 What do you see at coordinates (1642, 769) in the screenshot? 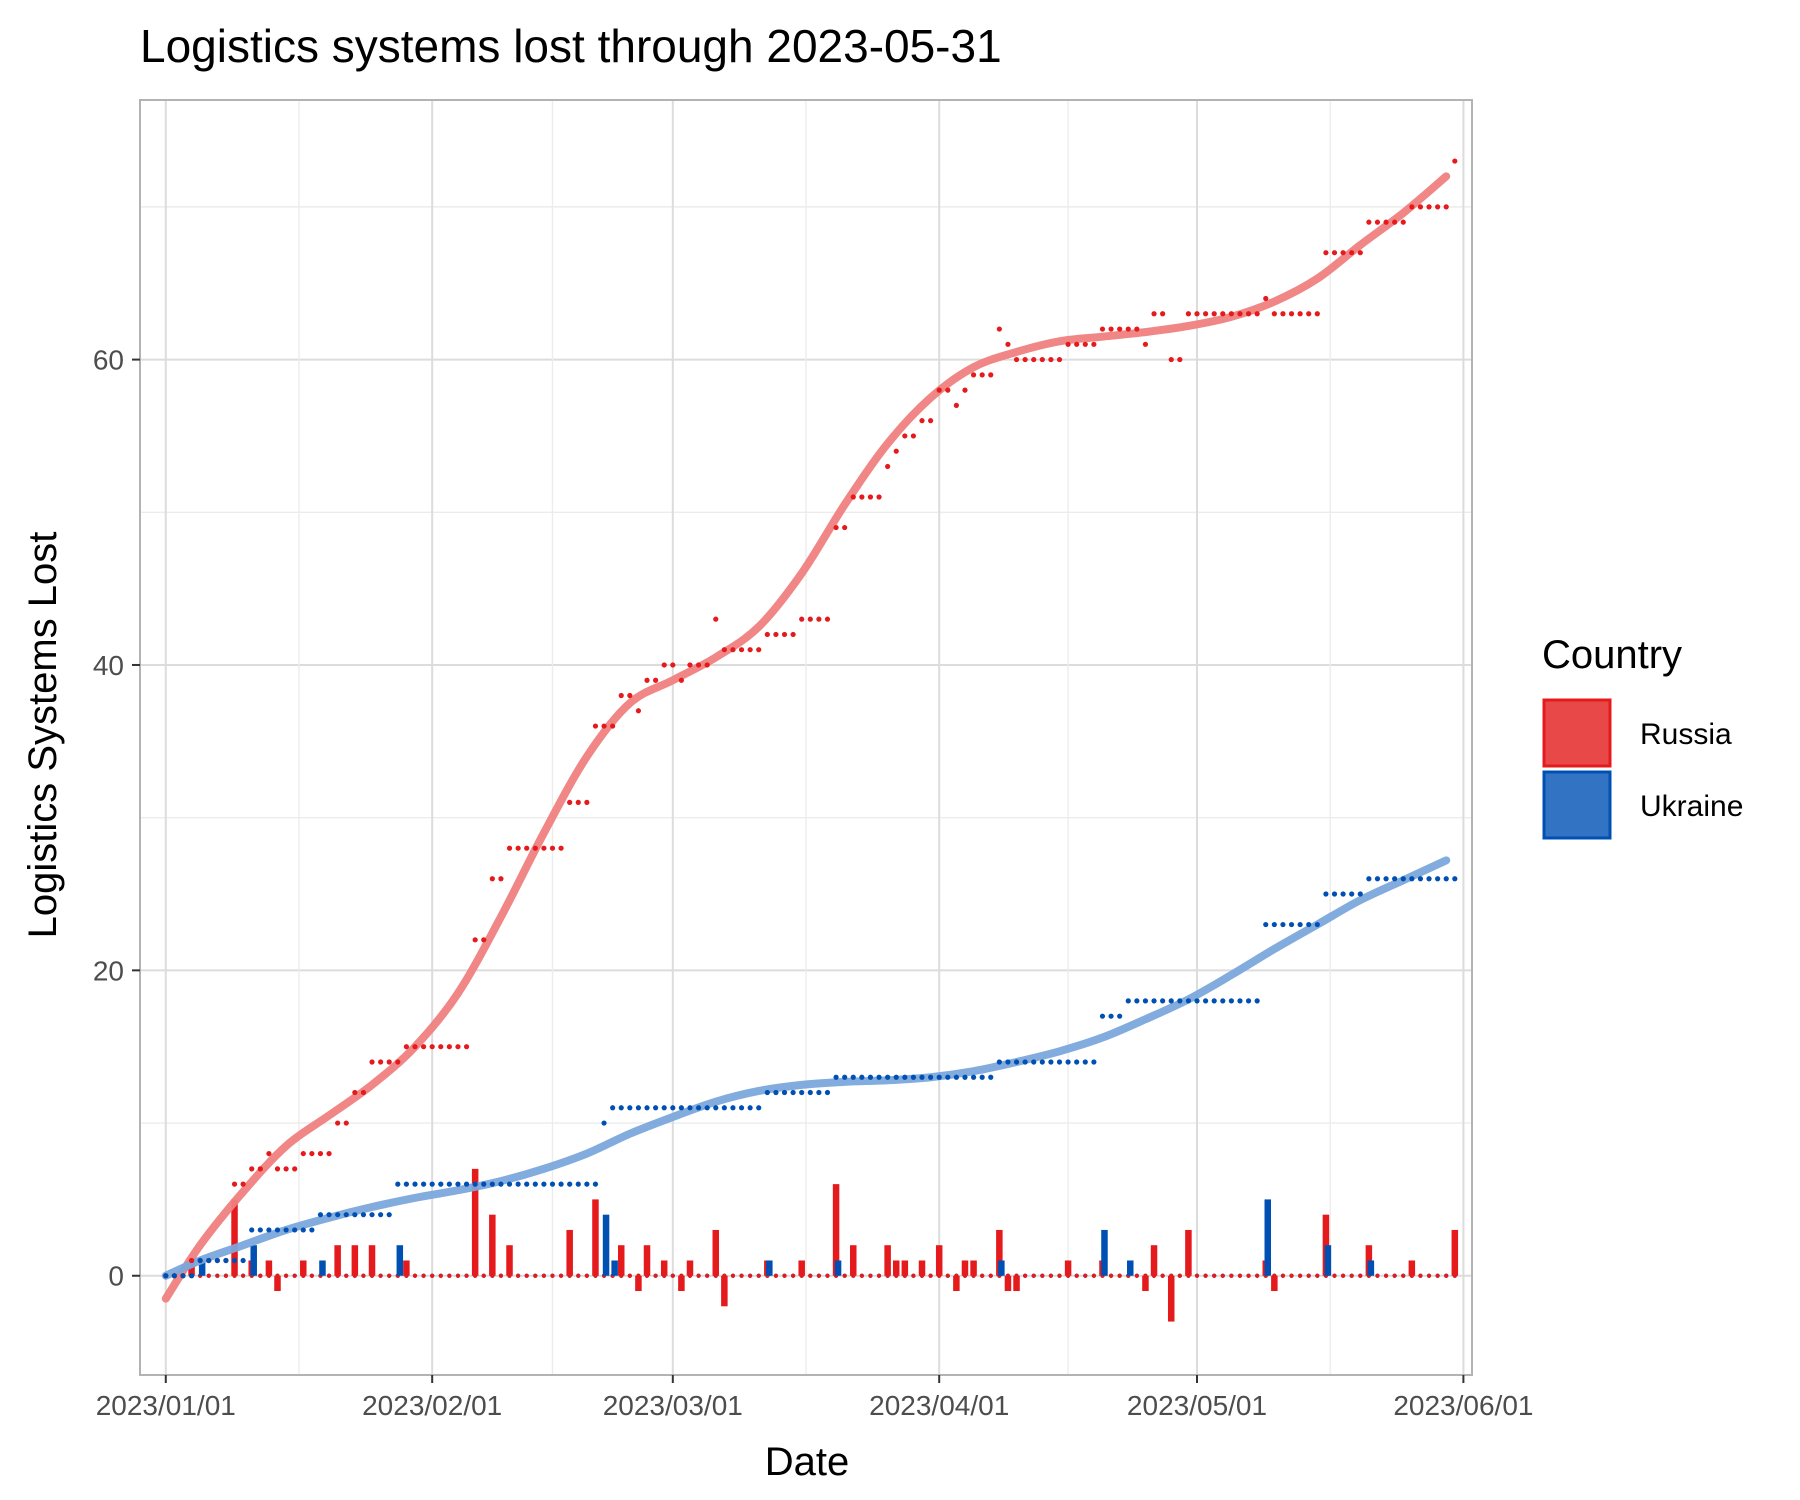
I see `legend: Russia Ukraine` at bounding box center [1642, 769].